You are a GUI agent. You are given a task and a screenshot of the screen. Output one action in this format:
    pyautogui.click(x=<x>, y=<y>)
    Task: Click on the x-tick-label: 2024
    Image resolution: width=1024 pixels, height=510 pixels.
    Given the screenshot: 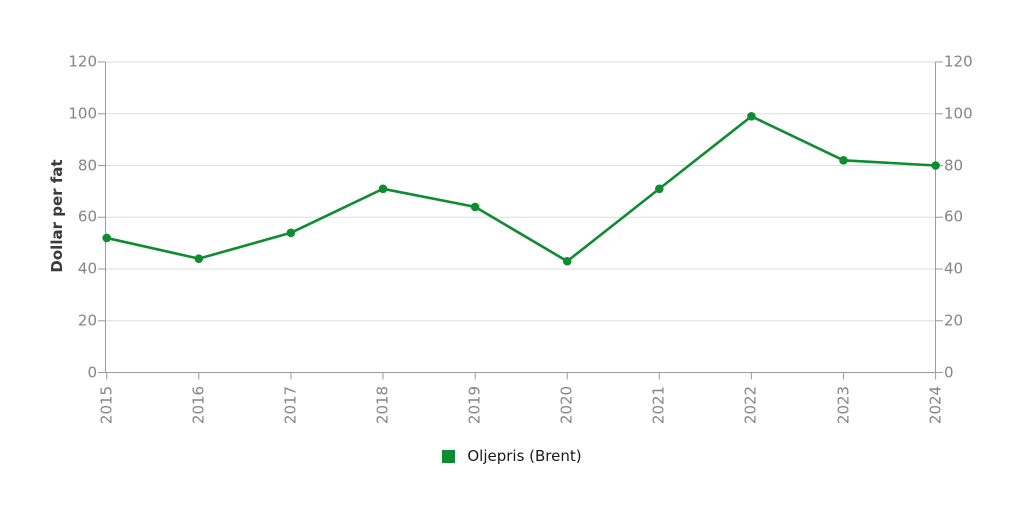 What is the action you would take?
    pyautogui.click(x=935, y=405)
    